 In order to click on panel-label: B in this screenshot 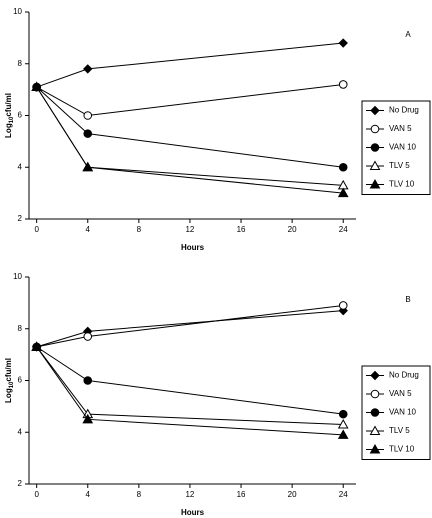, I will do `click(407, 299)`.